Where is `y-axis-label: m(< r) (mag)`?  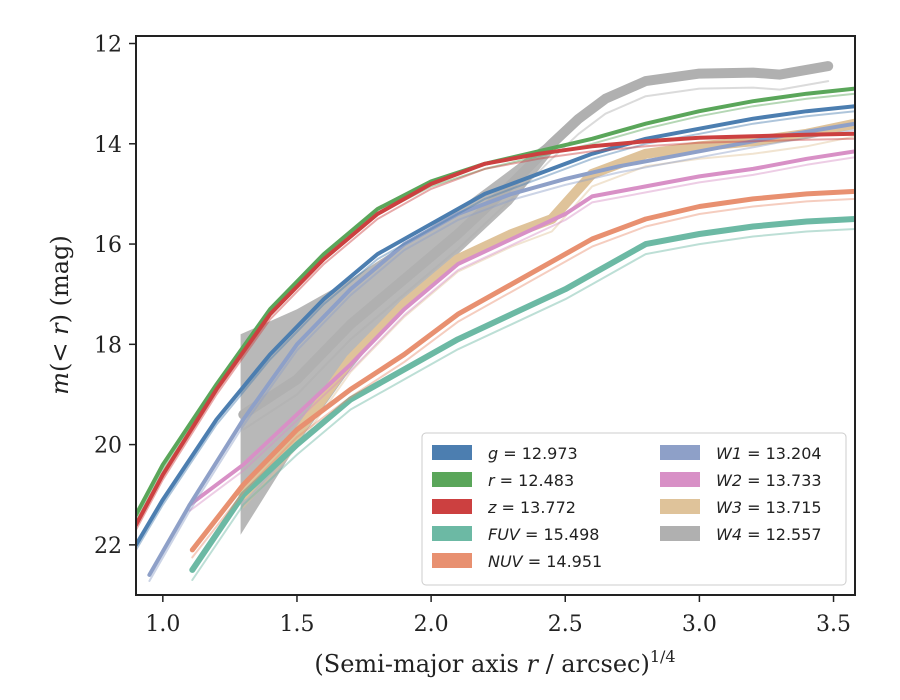 y-axis-label: m(< r) (mag) is located at coordinates (60, 315).